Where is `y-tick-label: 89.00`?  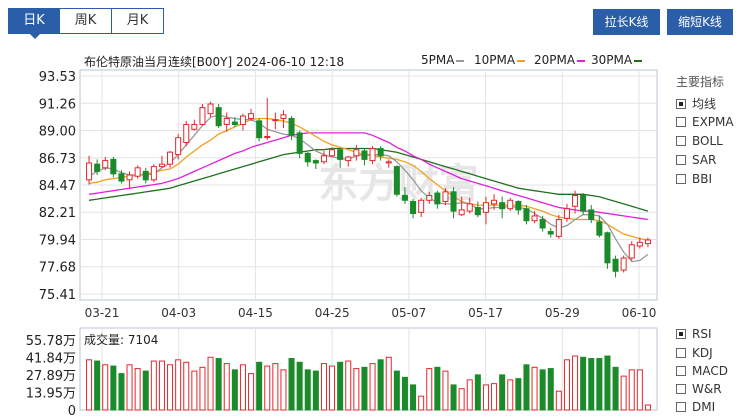
y-tick-label: 89.00 is located at coordinates (57, 132).